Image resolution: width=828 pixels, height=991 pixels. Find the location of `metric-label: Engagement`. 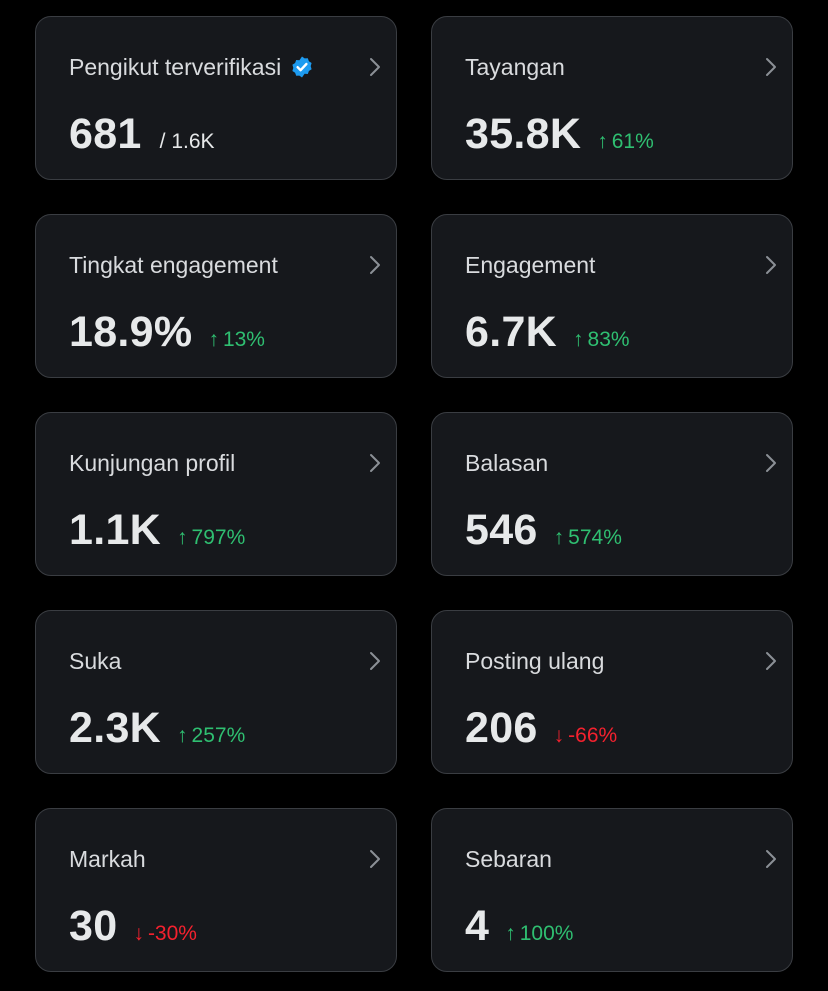

metric-label: Engagement is located at coordinates (530, 265).